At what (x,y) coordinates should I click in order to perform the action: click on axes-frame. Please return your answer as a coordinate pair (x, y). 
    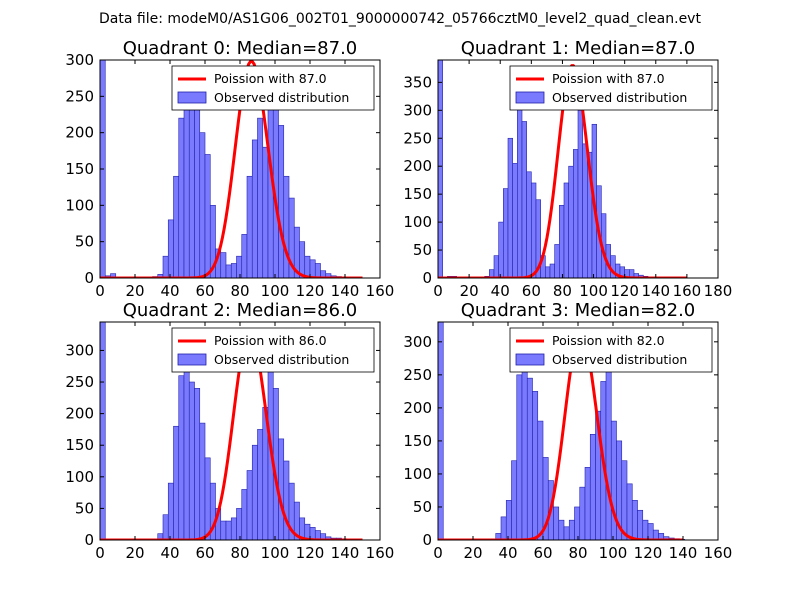
    Looking at the image, I should click on (578, 169).